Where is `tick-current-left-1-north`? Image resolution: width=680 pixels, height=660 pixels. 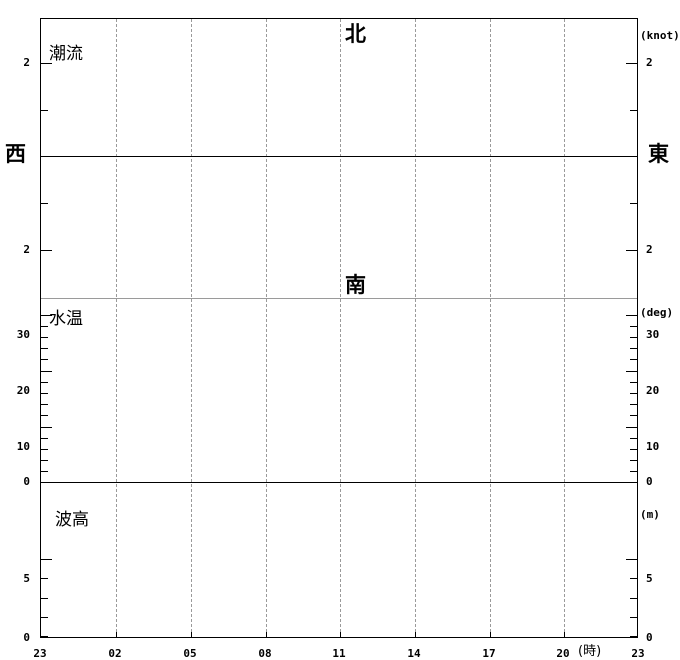
tick-current-left-1-north is located at coordinates (44, 110).